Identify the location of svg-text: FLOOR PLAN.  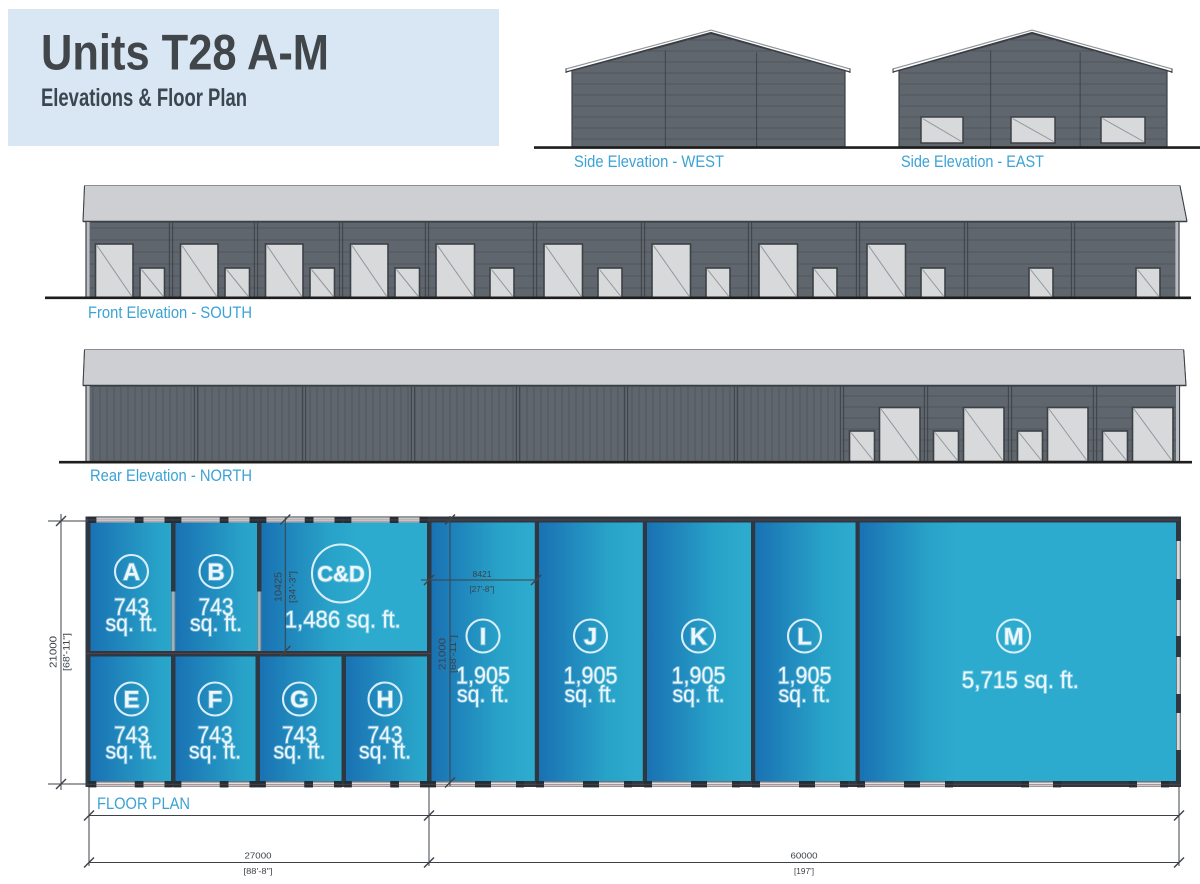
(143, 804).